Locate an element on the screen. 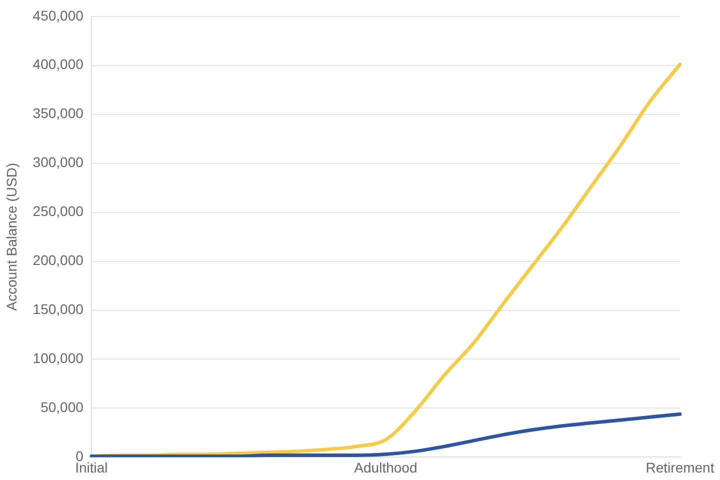  y-tick-label: 150,000 is located at coordinates (58, 309).